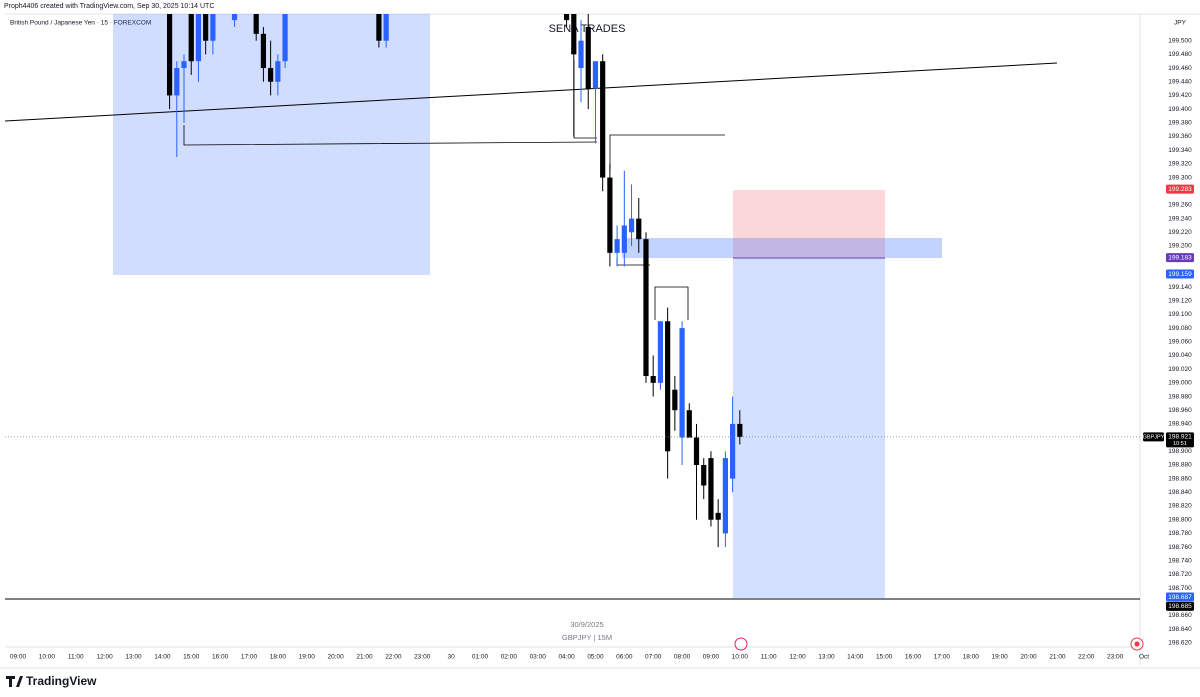 This screenshot has height=697, width=1200. I want to click on y-tick-label: 199.040, so click(1180, 355).